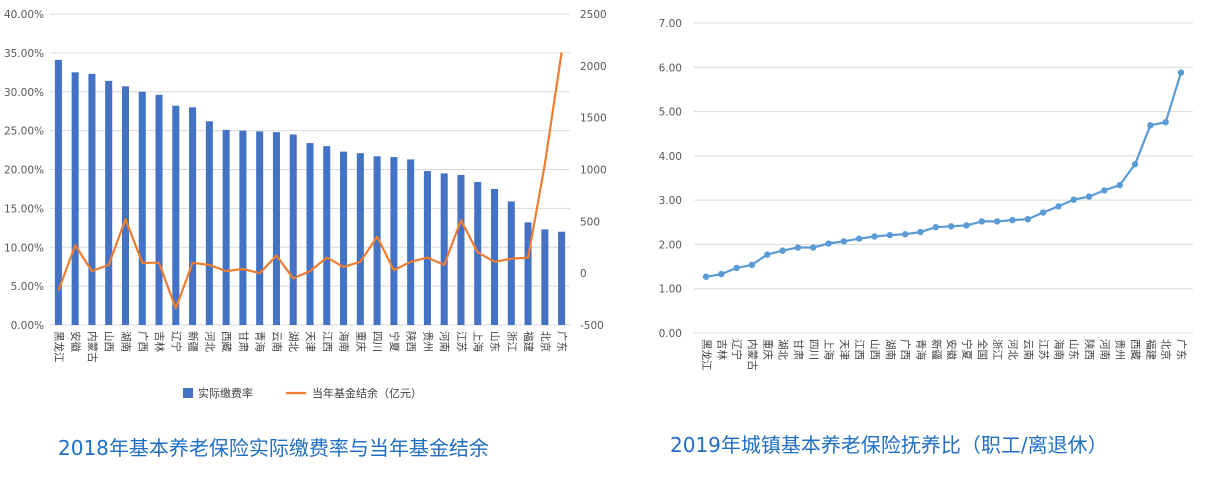 This screenshot has width=1222, height=481. What do you see at coordinates (293, 341) in the screenshot?
I see `left-x-tick-label: 湖北` at bounding box center [293, 341].